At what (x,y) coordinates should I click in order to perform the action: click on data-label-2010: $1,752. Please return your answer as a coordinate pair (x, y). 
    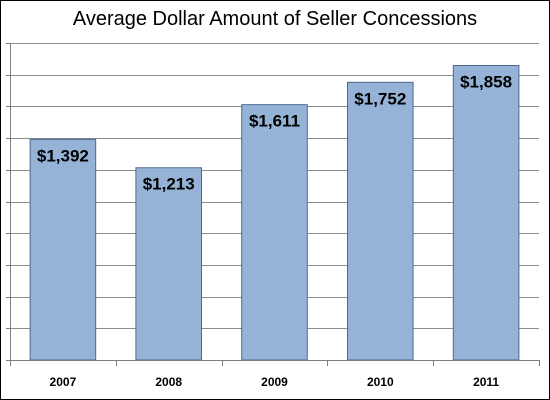
    Looking at the image, I should click on (380, 98).